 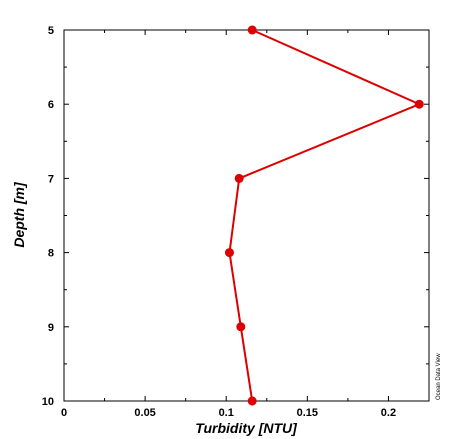 What do you see at coordinates (388, 413) in the screenshot?
I see `x-tick-label: 0.2` at bounding box center [388, 413].